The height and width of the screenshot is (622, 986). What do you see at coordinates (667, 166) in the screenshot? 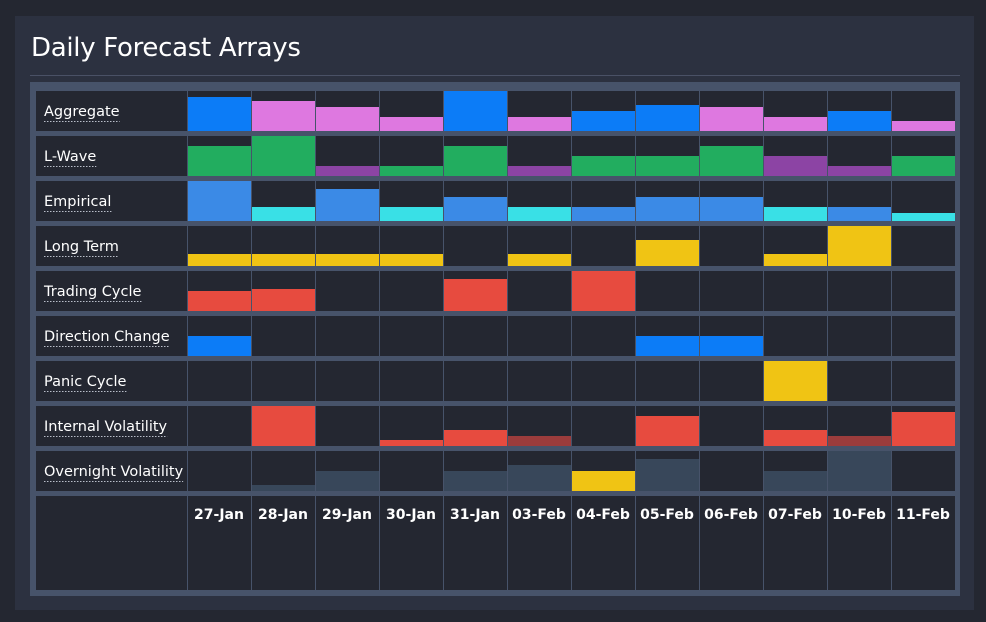
I see `bar-l-wave-05-feb` at bounding box center [667, 166].